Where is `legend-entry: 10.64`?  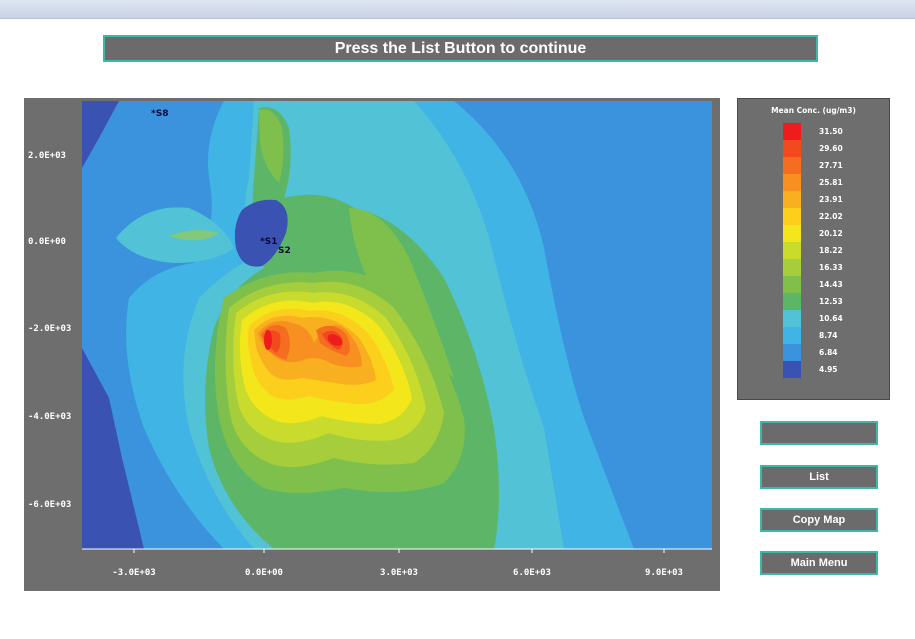 legend-entry: 10.64 is located at coordinates (833, 318).